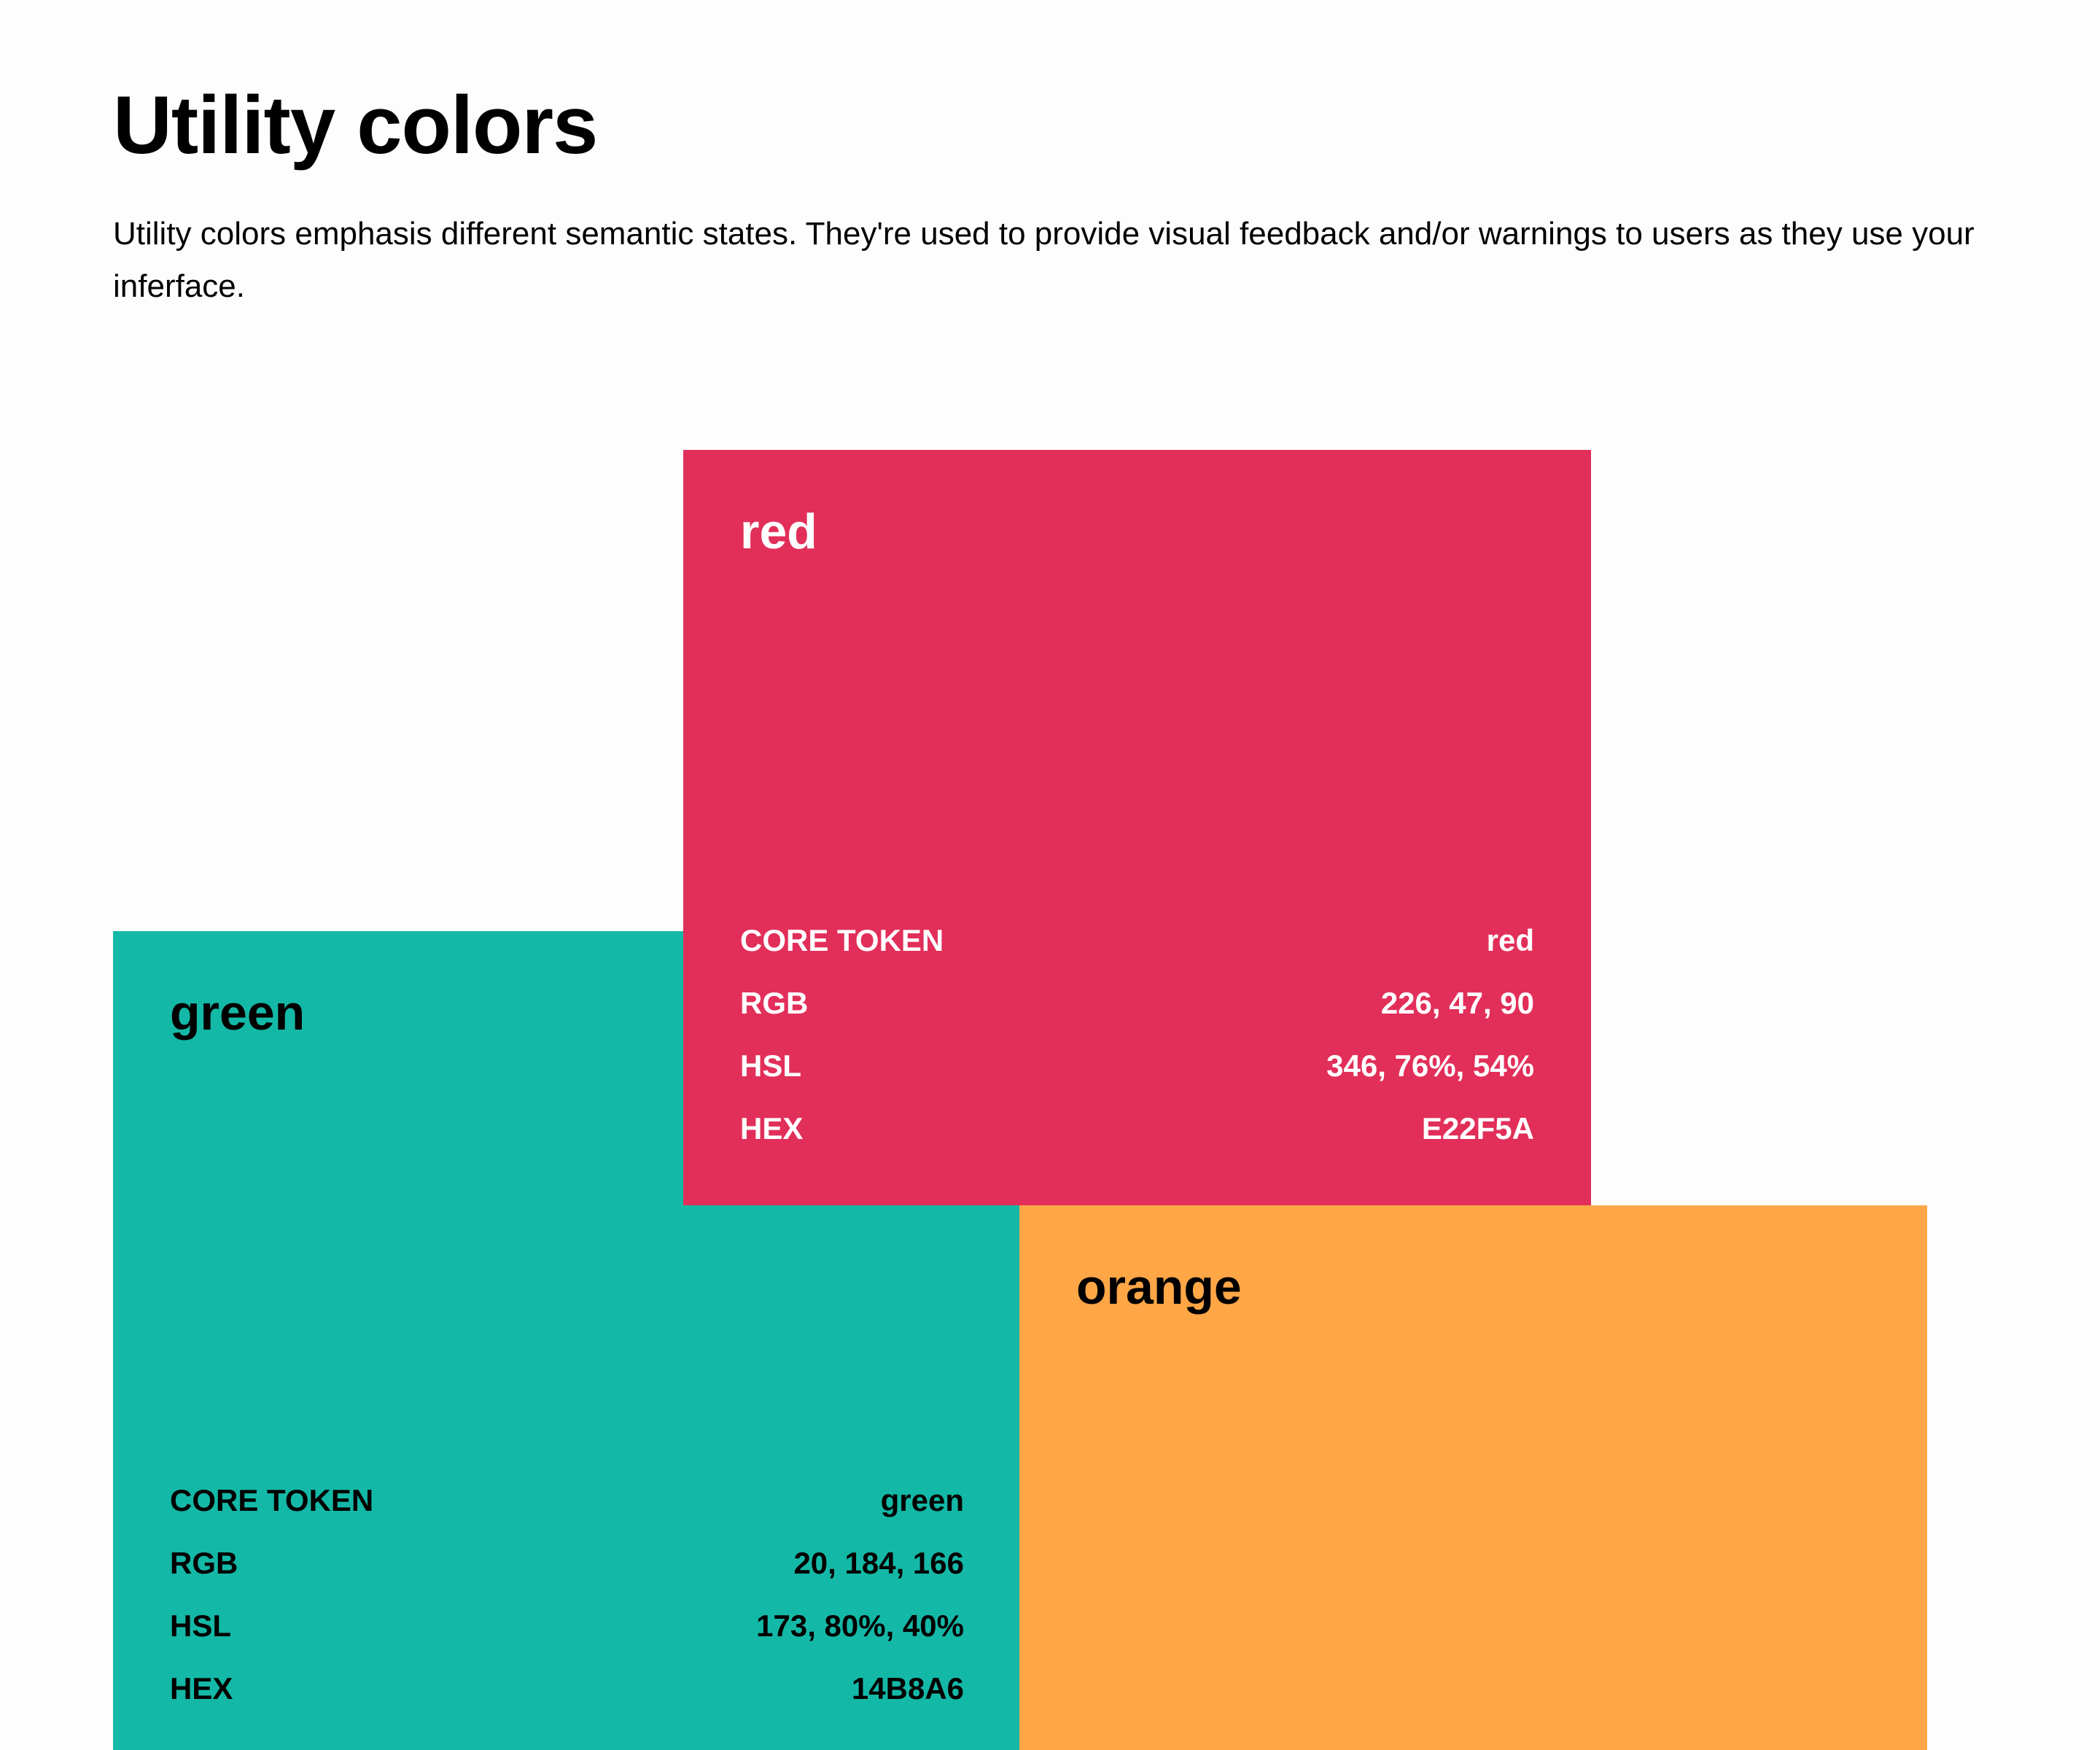 This screenshot has width=2100, height=1750. Describe the element at coordinates (1137, 940) in the screenshot. I see `meta-row-core-token: CORE TOKEN red` at that location.